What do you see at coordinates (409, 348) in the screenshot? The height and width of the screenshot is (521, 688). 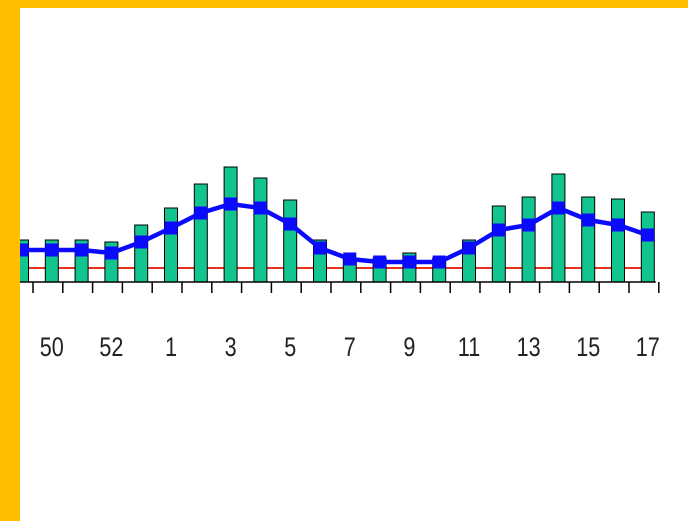 I see `x-tick-label: 9` at bounding box center [409, 348].